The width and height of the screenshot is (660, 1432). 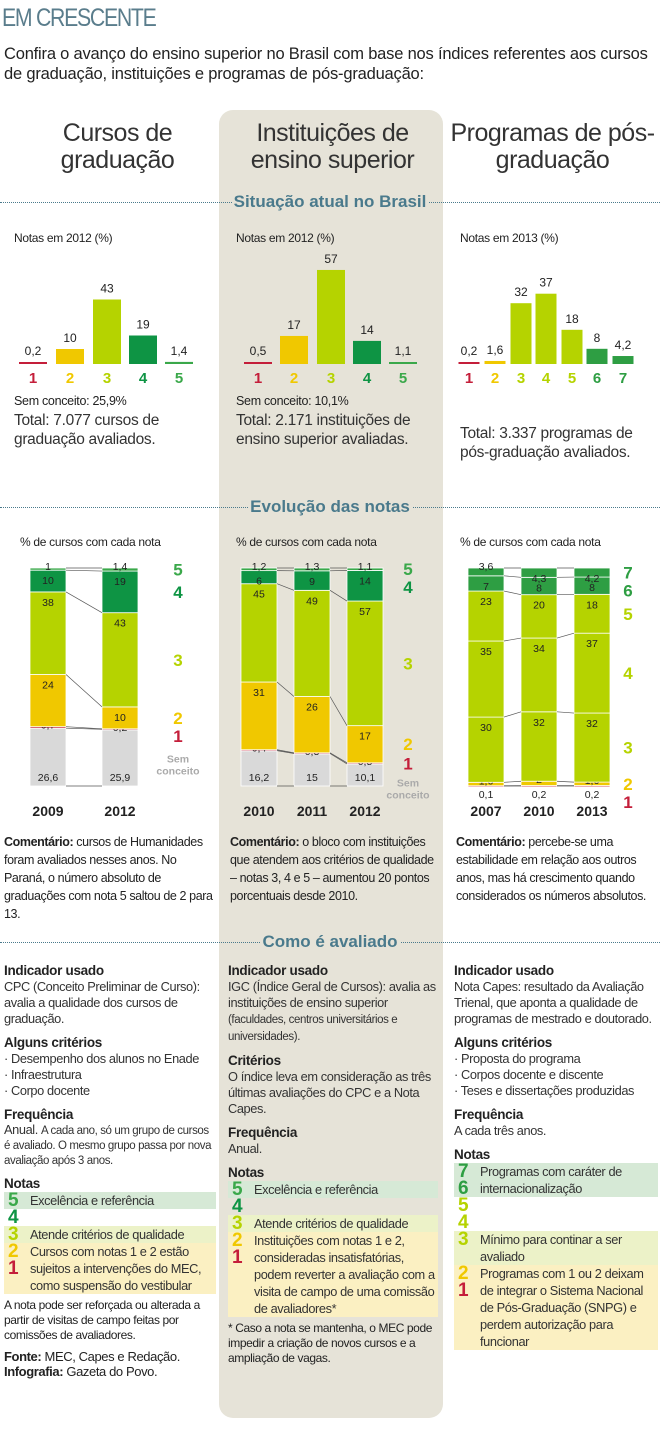 I want to click on category-label: 7, so click(x=623, y=378).